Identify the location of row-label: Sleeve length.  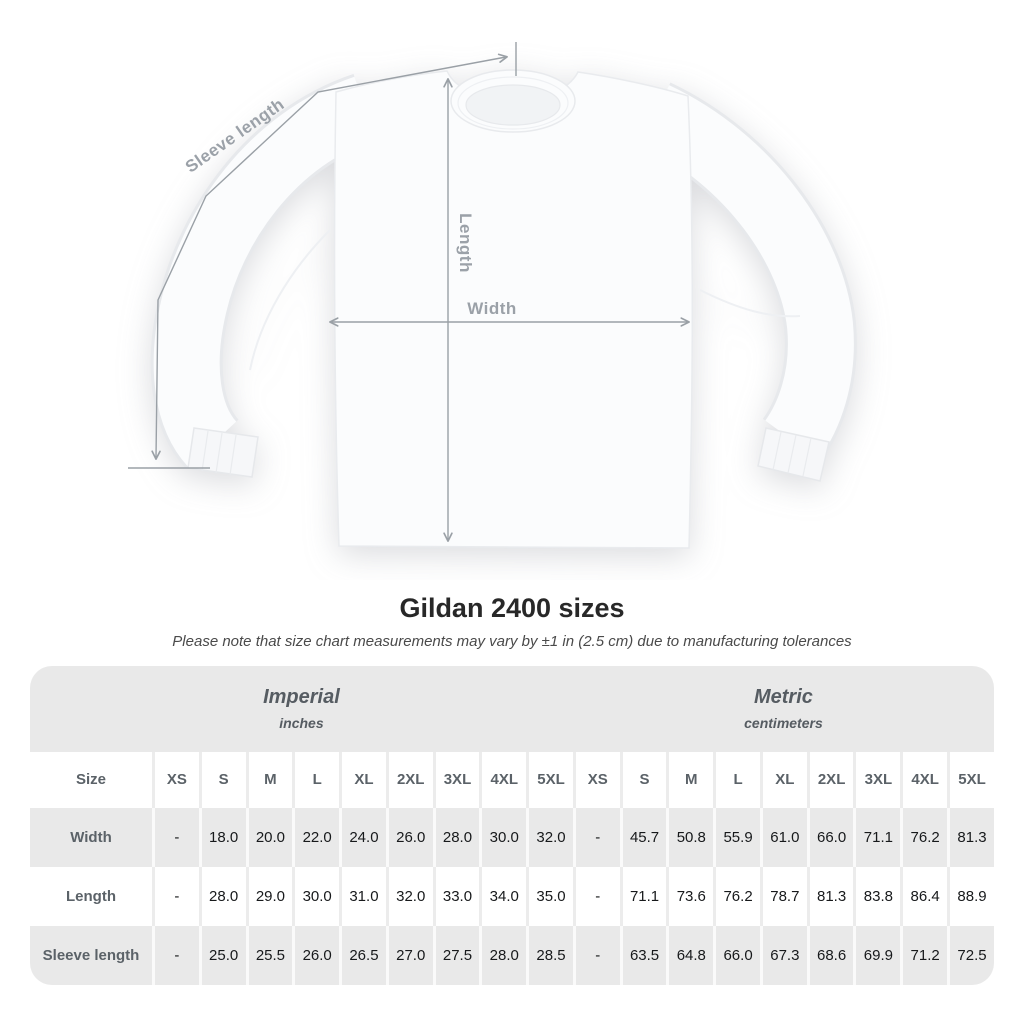
(91, 955).